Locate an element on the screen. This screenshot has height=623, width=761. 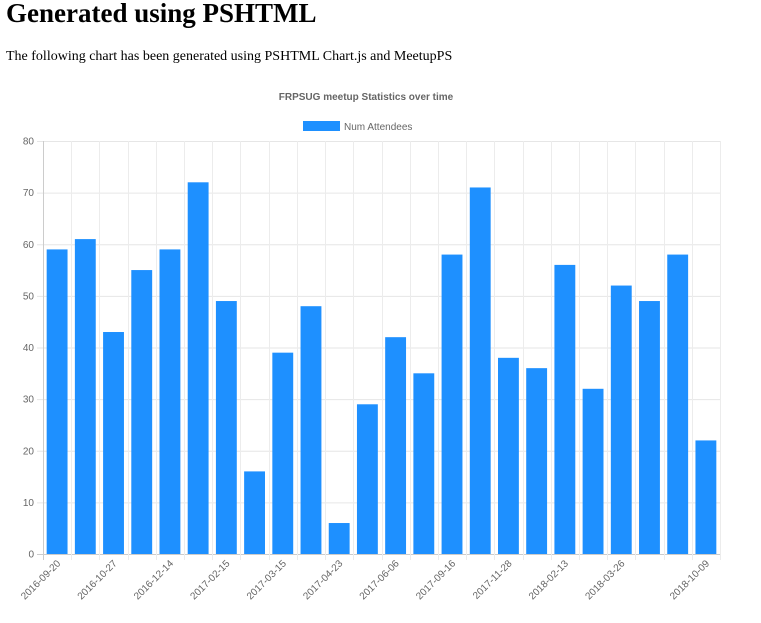
y-tick-label: 10 is located at coordinates (29, 503).